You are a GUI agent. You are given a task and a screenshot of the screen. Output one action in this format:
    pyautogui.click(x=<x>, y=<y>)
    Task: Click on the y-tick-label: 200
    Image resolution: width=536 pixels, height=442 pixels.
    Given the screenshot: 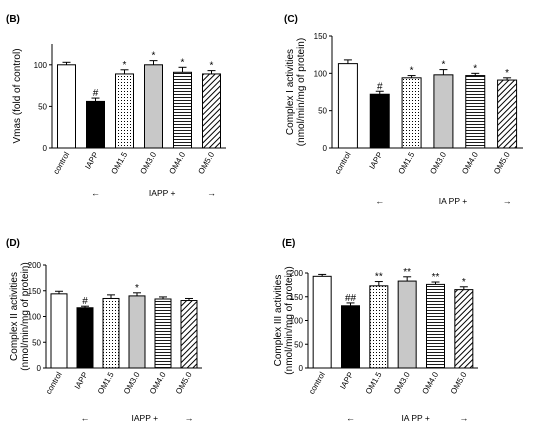 What is the action you would take?
    pyautogui.click(x=35, y=265)
    